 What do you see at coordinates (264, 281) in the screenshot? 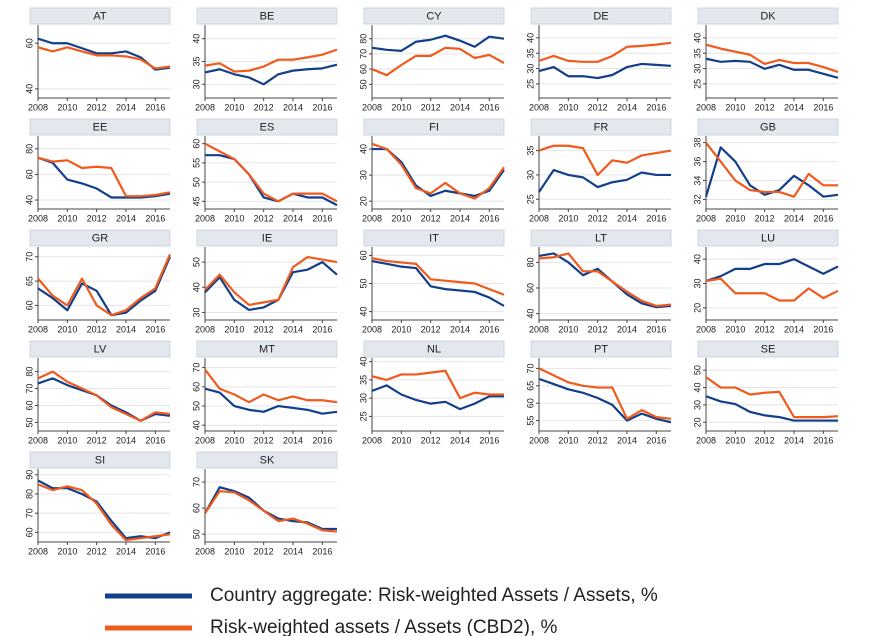
I see `panel: IE 30 40 50 2008 2010 2012 2014 2016` at bounding box center [264, 281].